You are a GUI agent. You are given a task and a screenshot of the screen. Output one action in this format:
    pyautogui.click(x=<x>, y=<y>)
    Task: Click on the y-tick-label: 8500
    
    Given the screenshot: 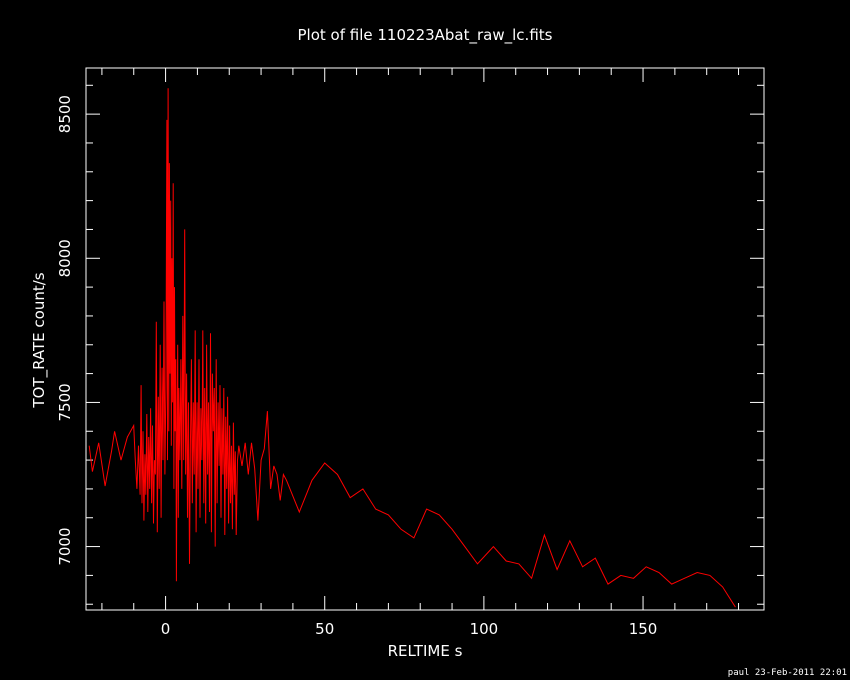 What is the action you would take?
    pyautogui.click(x=65, y=114)
    